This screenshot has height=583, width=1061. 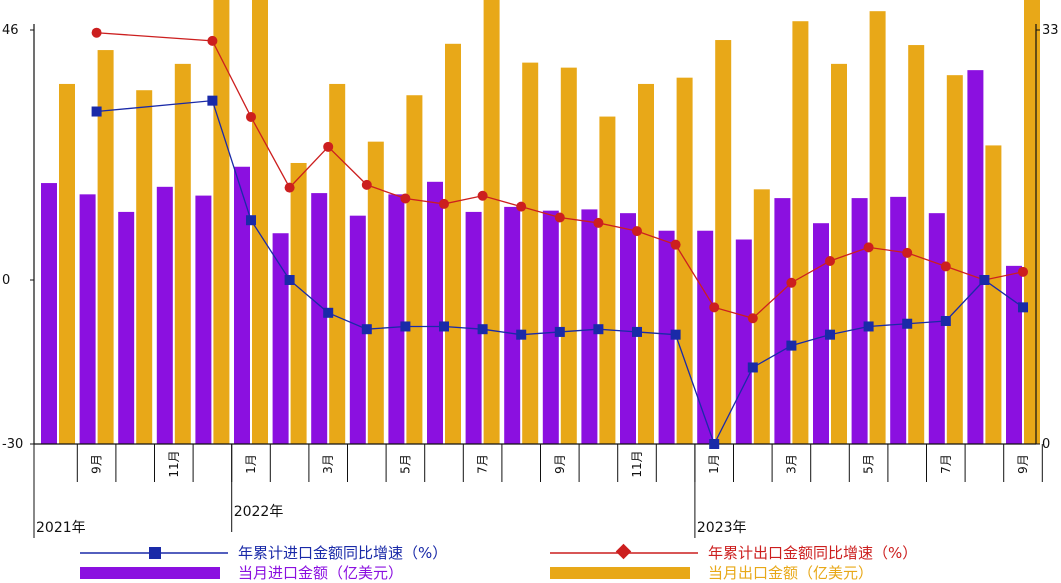 I want to click on legend-label: 当月出口金额（亿美元）, so click(x=790, y=573).